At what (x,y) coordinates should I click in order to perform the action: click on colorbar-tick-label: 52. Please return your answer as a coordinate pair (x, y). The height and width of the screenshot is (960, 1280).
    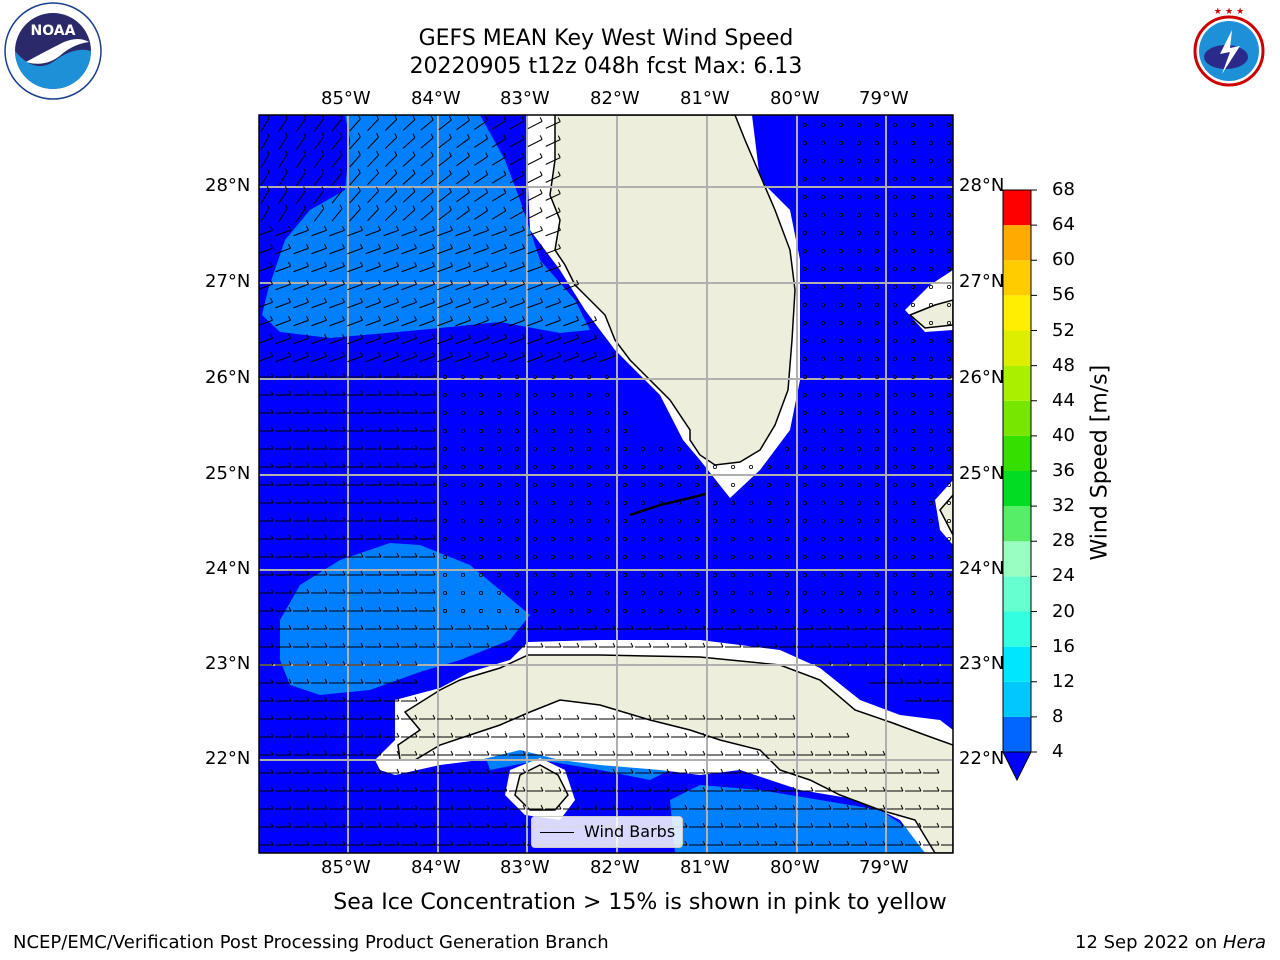
    Looking at the image, I should click on (1063, 330).